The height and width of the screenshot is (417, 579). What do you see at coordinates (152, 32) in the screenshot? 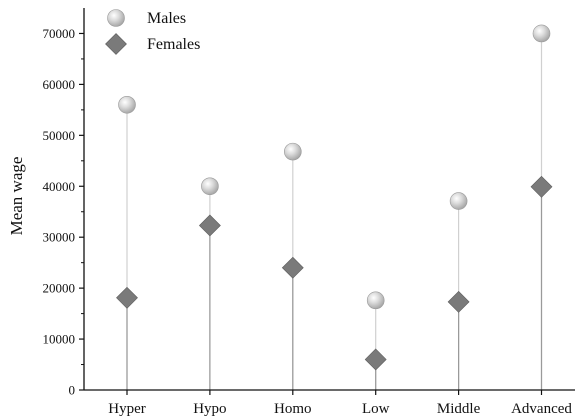
I see `legend: Males Females` at bounding box center [152, 32].